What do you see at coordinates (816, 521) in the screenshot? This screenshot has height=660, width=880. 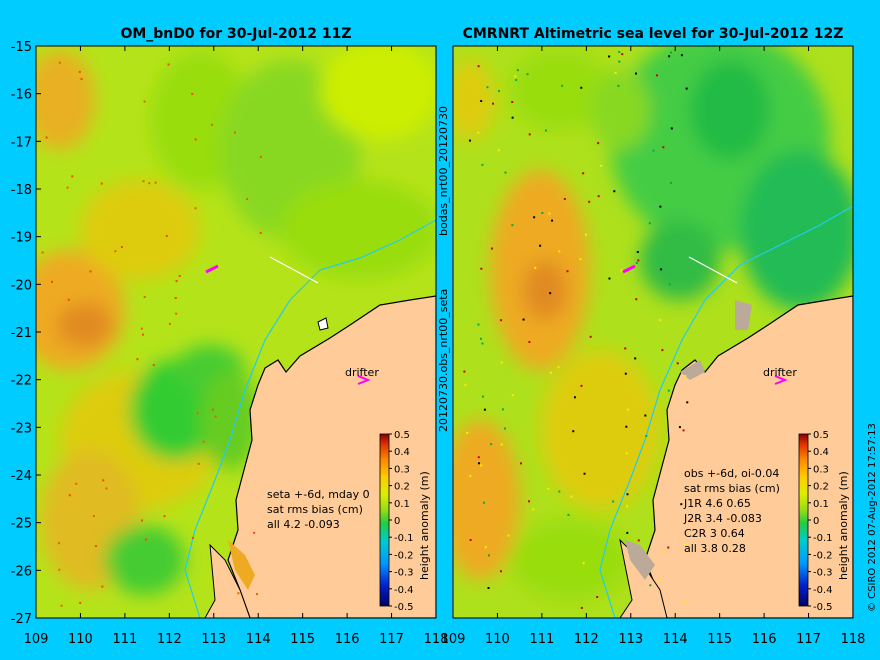 I see `right-colorbar-tick-label: 0` at bounding box center [816, 521].